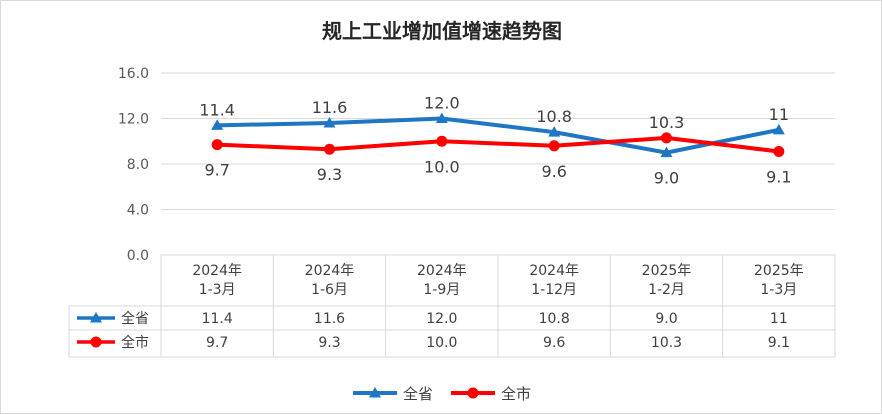 Image resolution: width=882 pixels, height=414 pixels. Describe the element at coordinates (442, 103) in the screenshot. I see `data-label: 12.0` at that location.